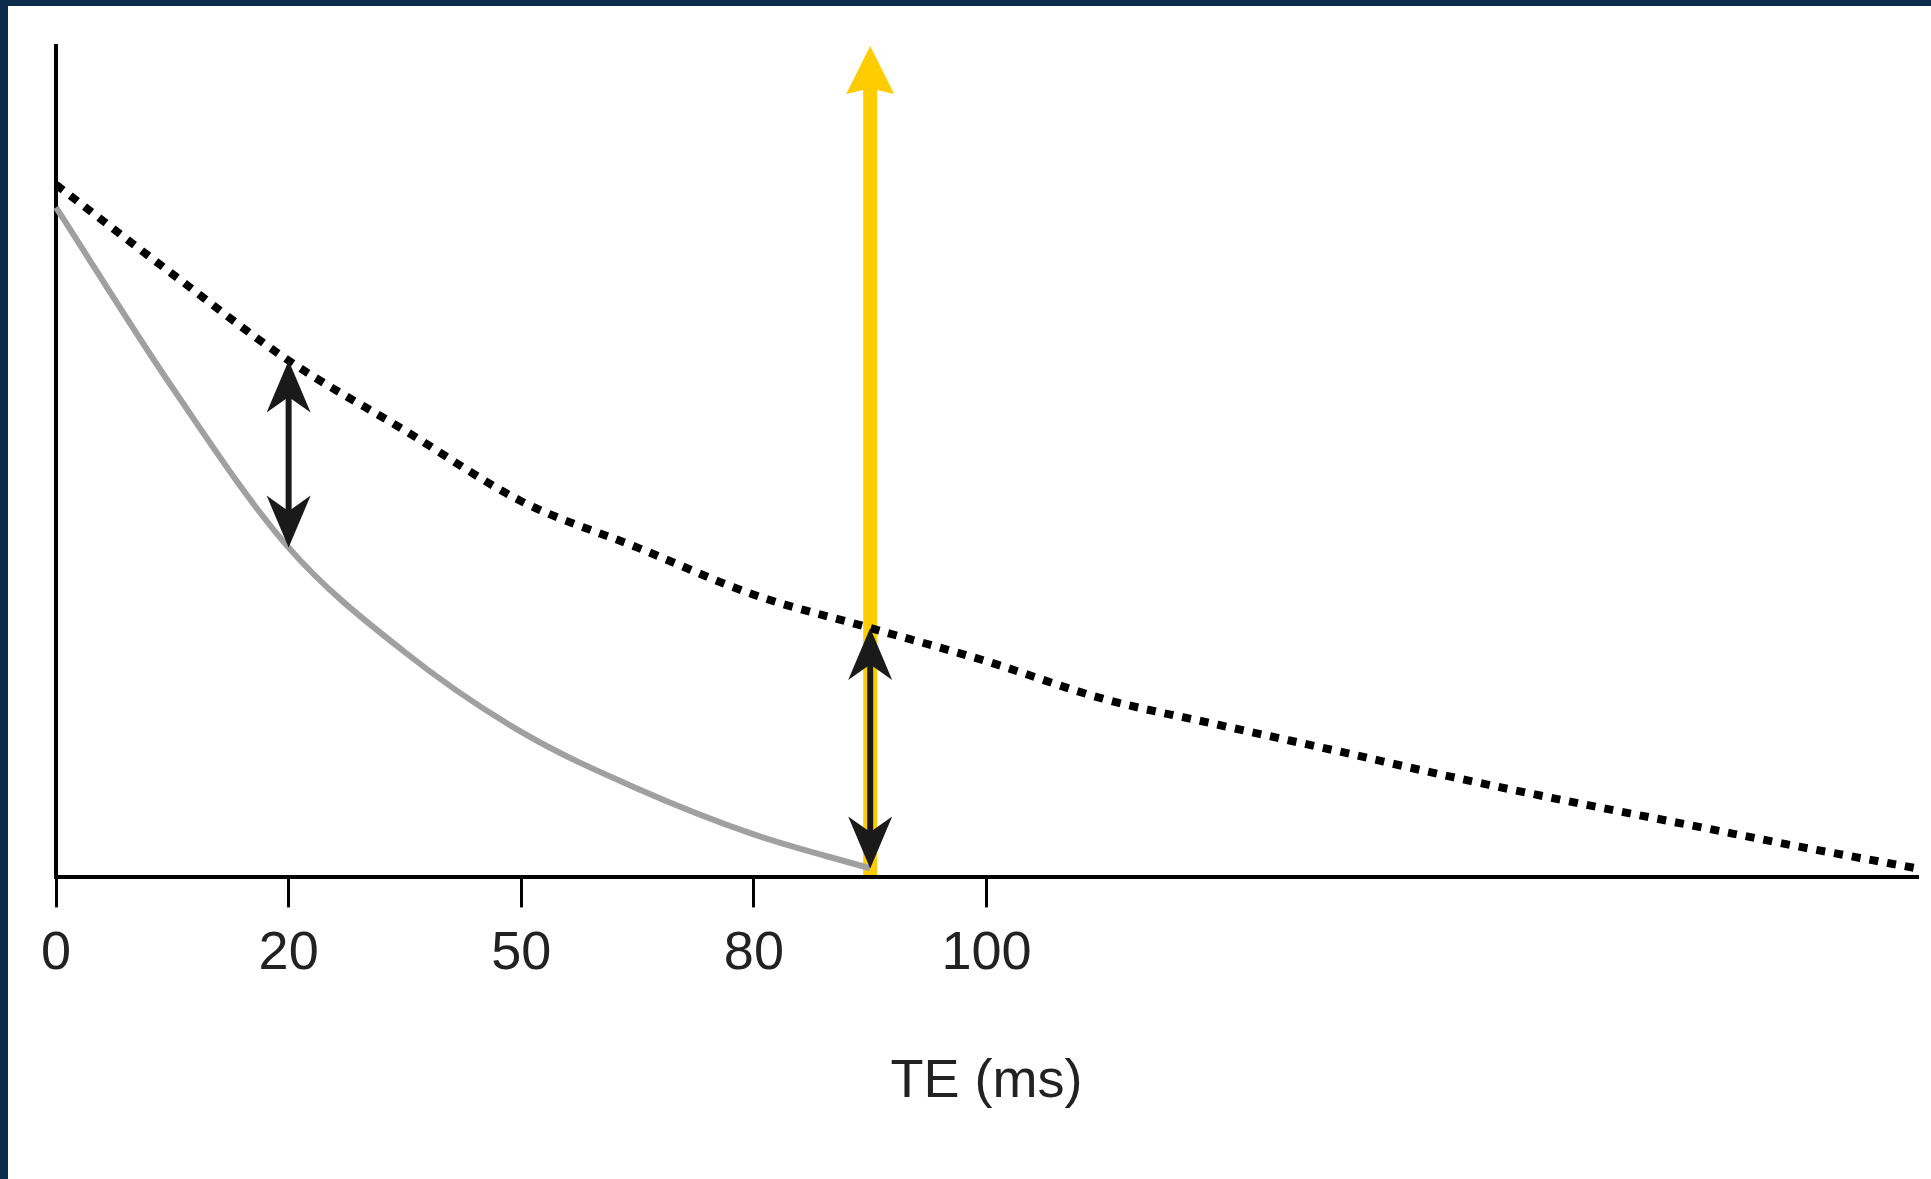  I want to click on x-tick-label: 20, so click(288, 949).